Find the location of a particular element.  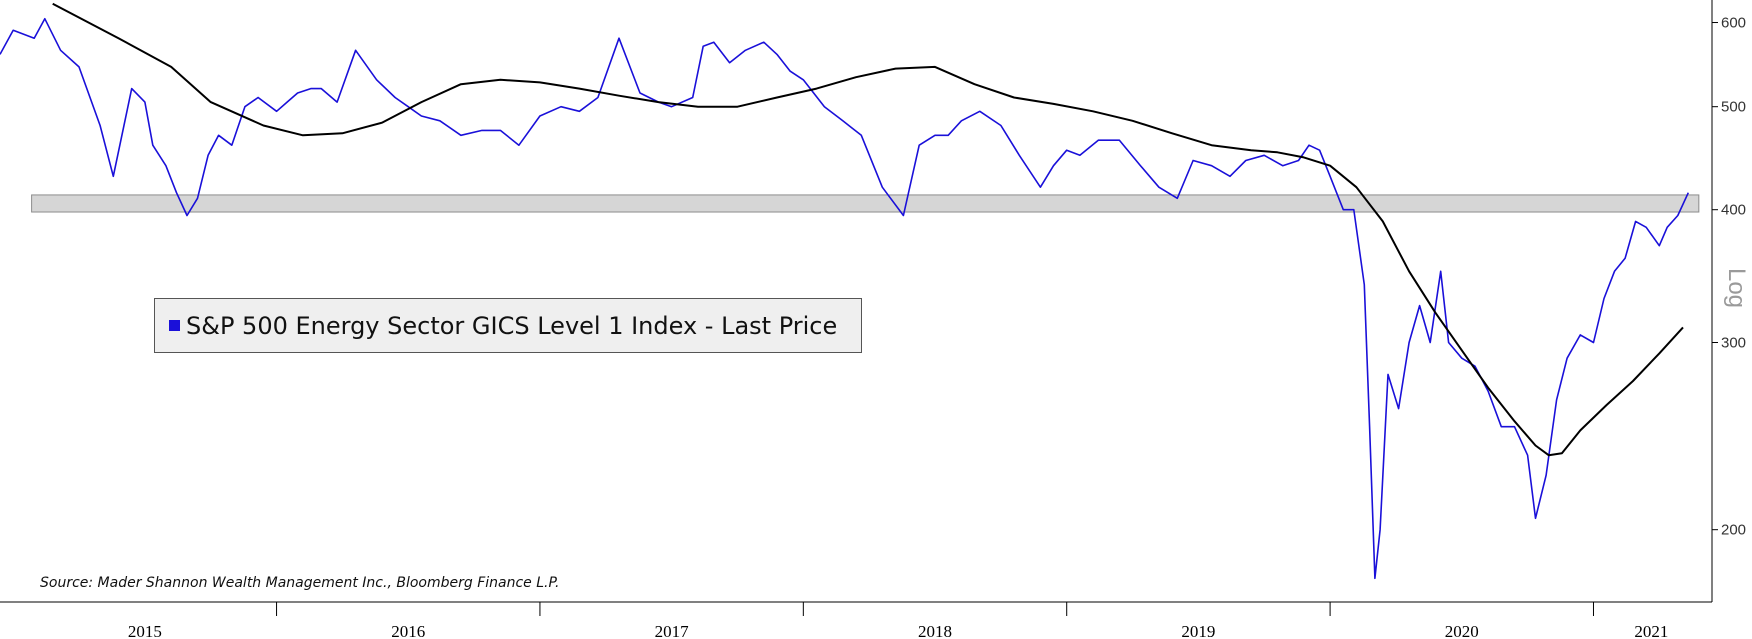

y-tick-label: 200 is located at coordinates (1733, 530).